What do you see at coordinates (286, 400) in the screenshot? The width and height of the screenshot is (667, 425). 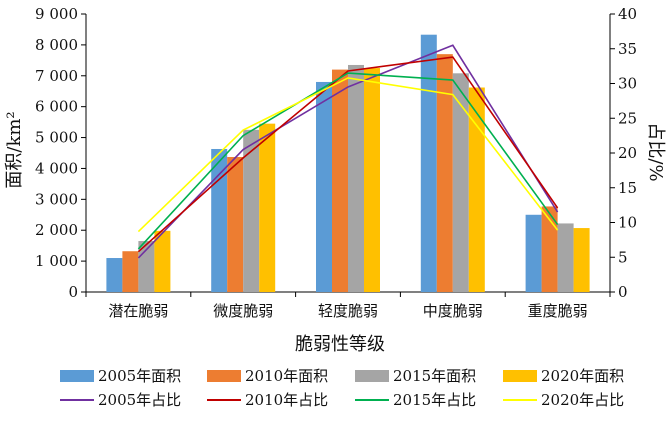 I see `legend-label: 2010年占比` at bounding box center [286, 400].